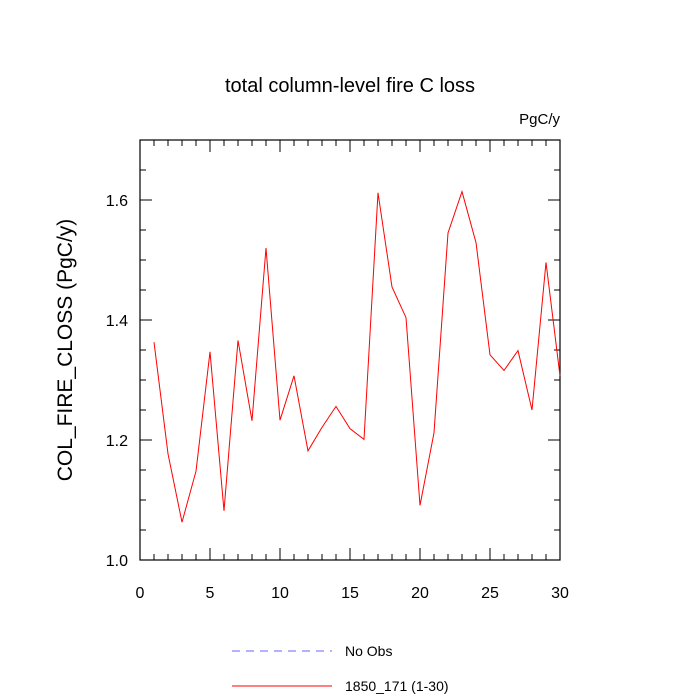  Describe the element at coordinates (350, 86) in the screenshot. I see `chart-title: total column-level fire C loss` at that location.